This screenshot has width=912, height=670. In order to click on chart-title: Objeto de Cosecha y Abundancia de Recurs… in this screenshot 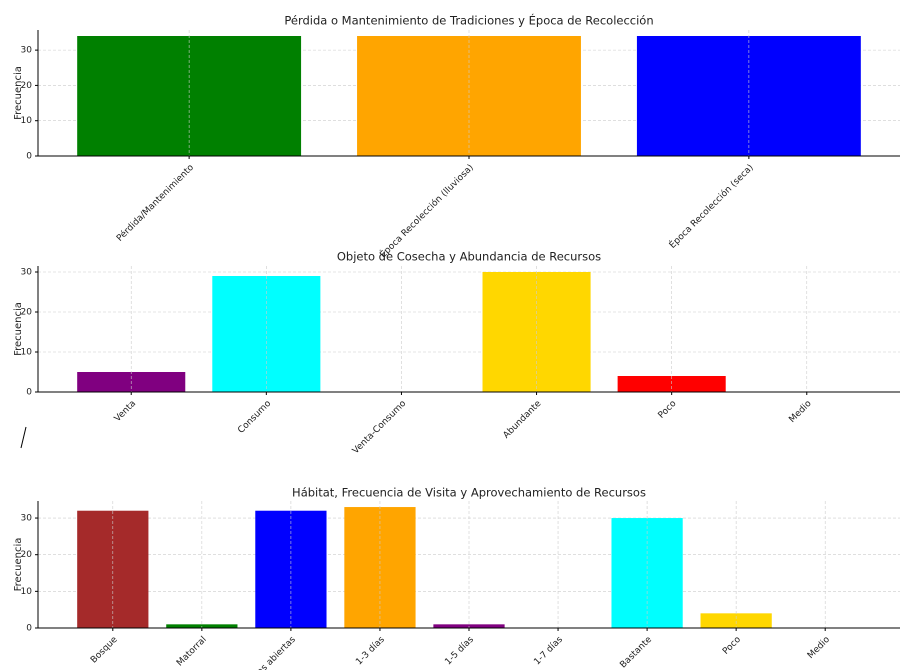, I will do `click(469, 257)`.